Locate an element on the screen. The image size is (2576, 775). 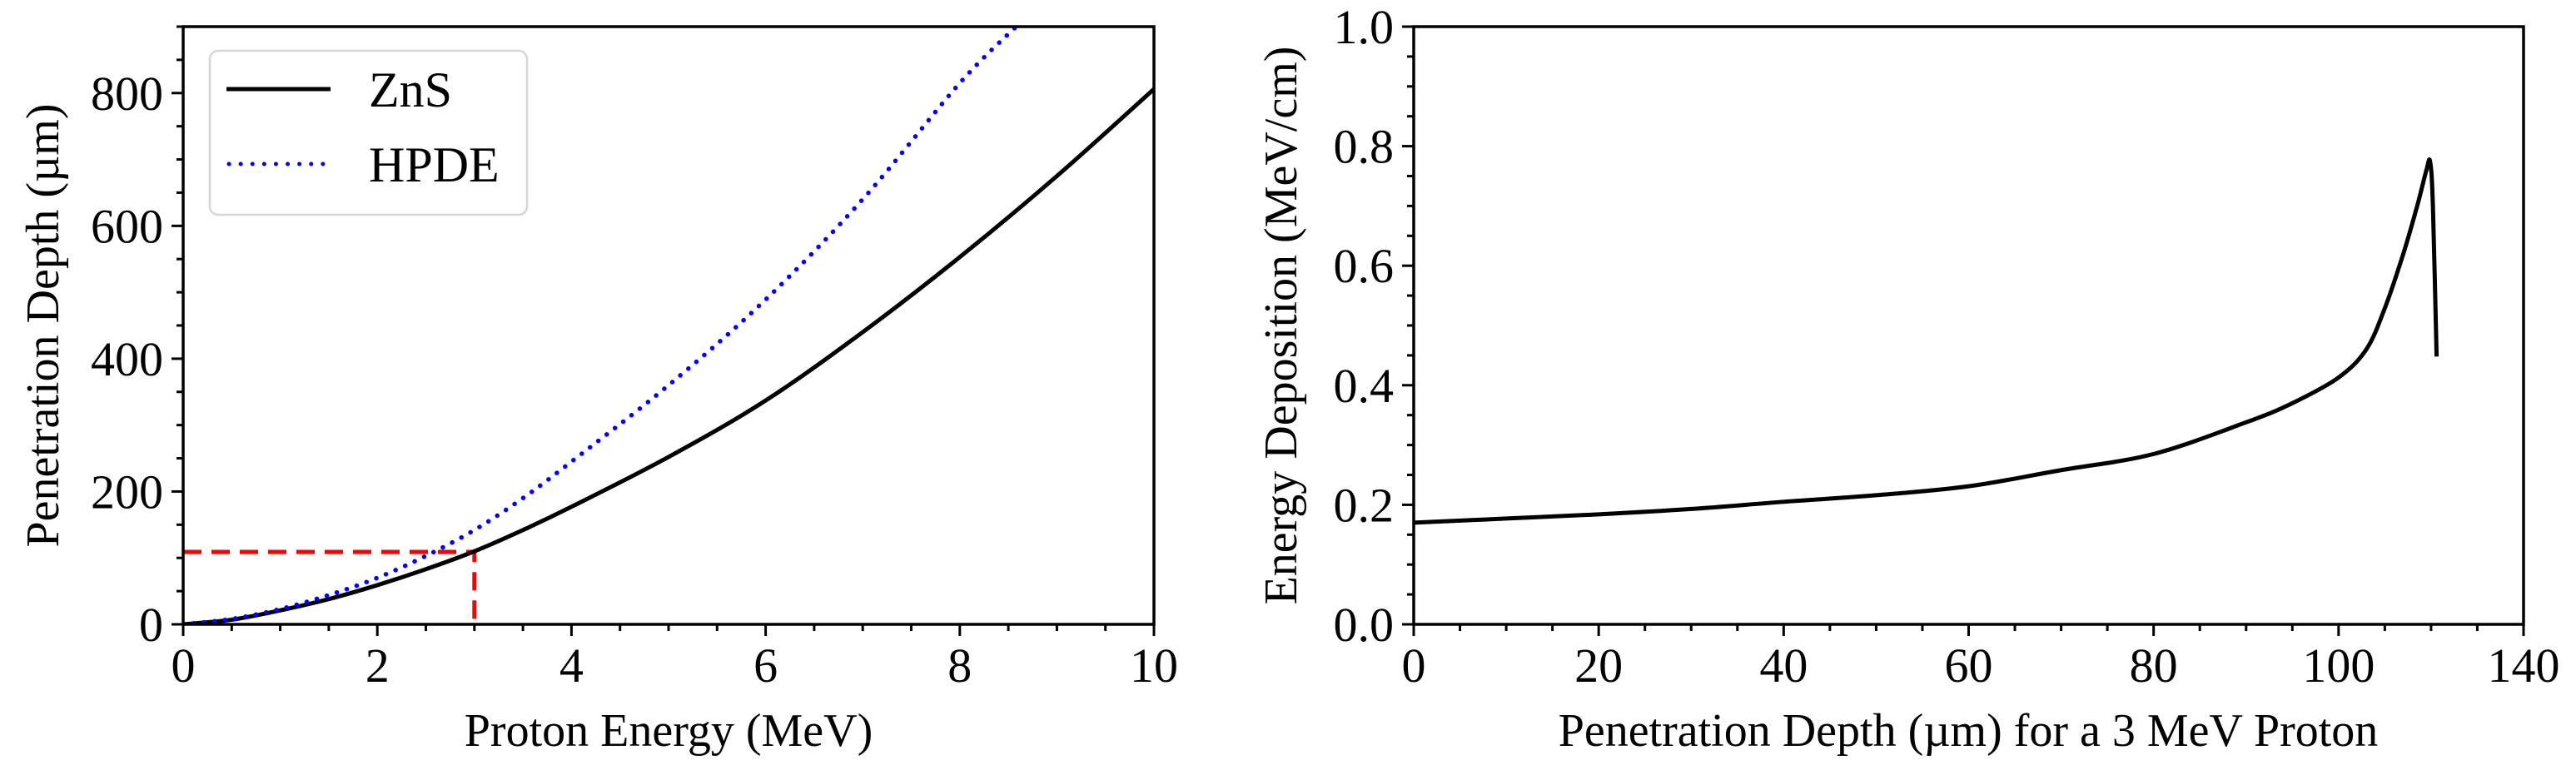
x-tick-label: 80 is located at coordinates (2154, 665).